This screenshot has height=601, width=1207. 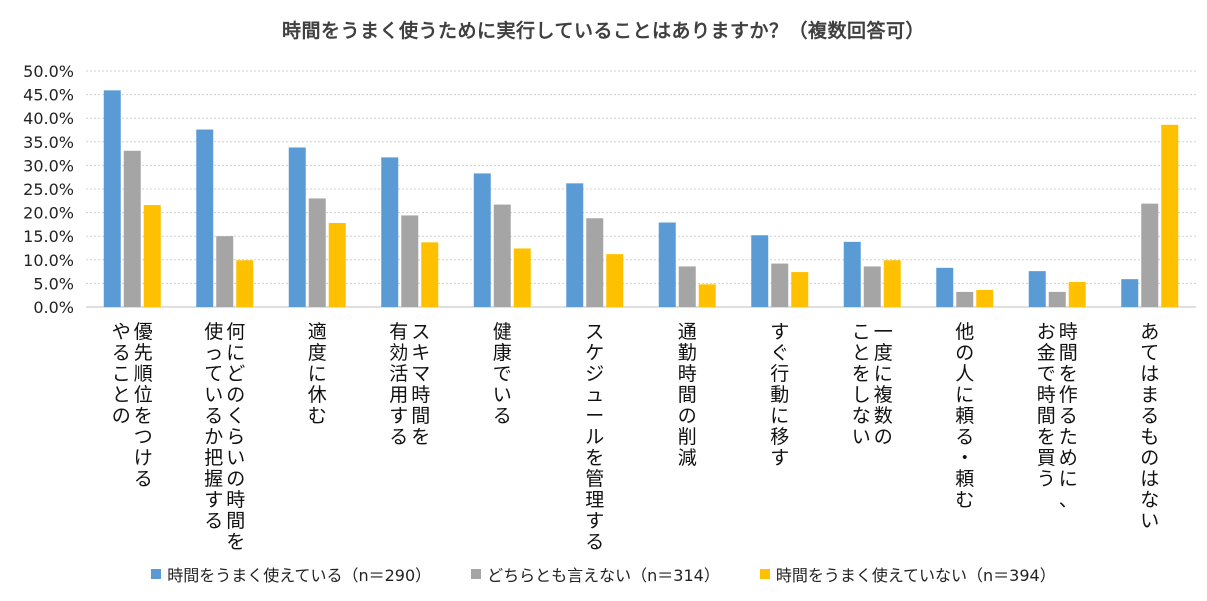 What do you see at coordinates (143, 395) in the screenshot?
I see `x-category-char: 位` at bounding box center [143, 395].